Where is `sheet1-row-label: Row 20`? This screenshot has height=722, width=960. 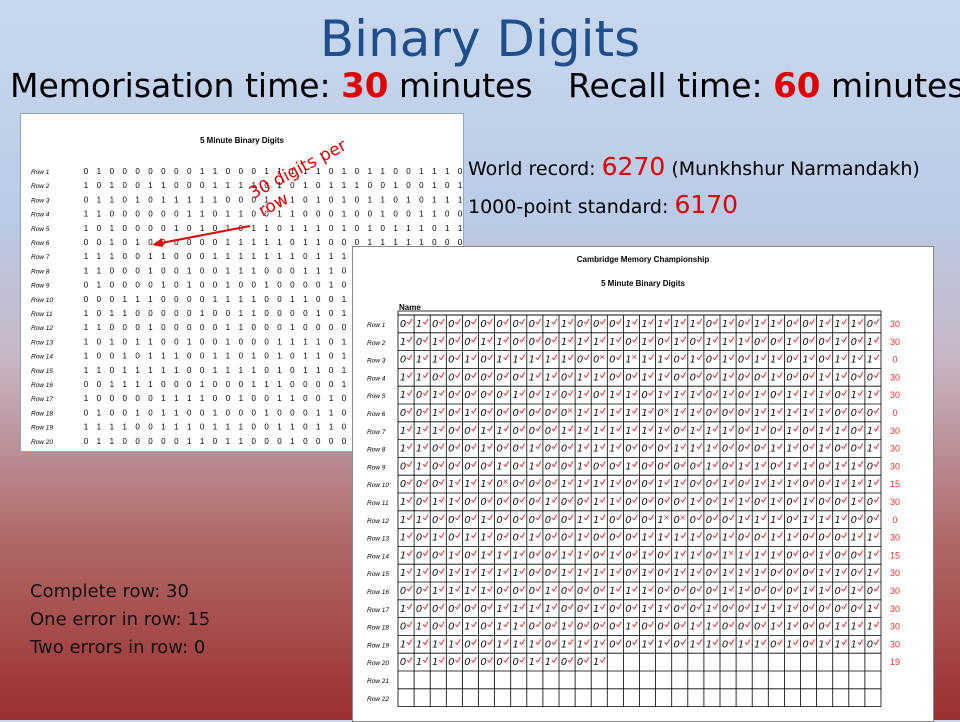 sheet1-row-label: Row 20 is located at coordinates (42, 442).